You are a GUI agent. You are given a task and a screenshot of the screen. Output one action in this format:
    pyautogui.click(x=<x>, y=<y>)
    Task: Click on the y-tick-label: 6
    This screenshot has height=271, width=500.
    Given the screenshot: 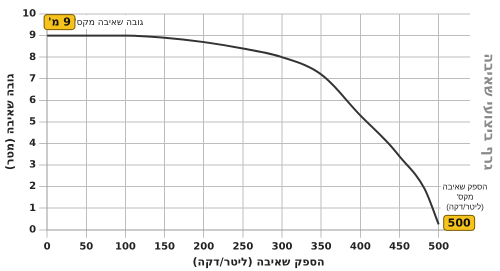 What is the action you would take?
    pyautogui.click(x=32, y=100)
    